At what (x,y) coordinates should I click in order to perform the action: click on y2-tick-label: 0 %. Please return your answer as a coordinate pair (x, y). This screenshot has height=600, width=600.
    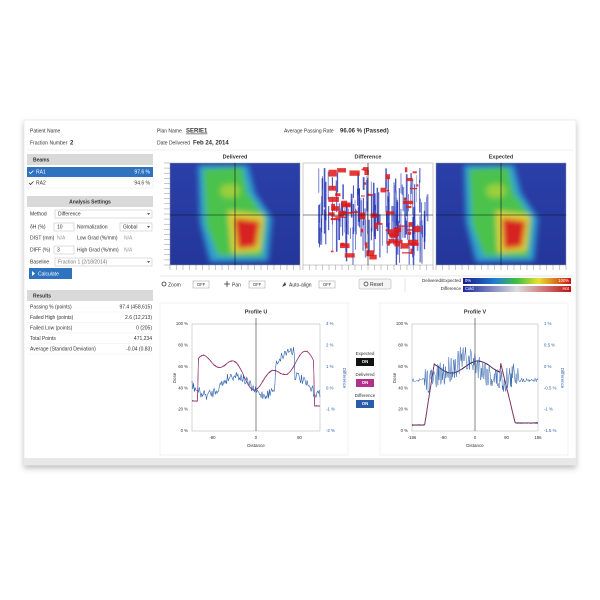
    Looking at the image, I should click on (330, 387).